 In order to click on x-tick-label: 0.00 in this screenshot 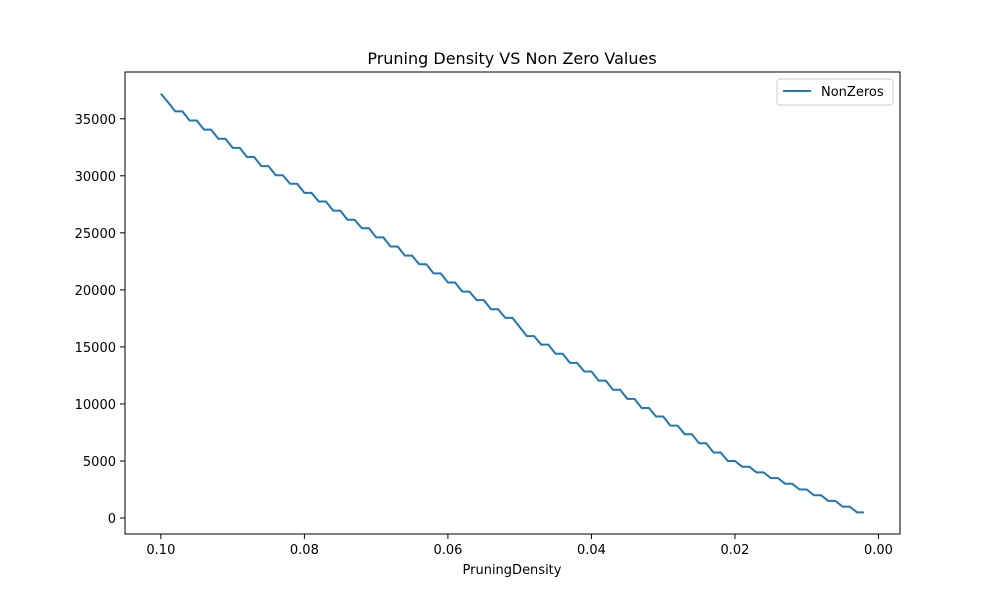, I will do `click(878, 550)`.